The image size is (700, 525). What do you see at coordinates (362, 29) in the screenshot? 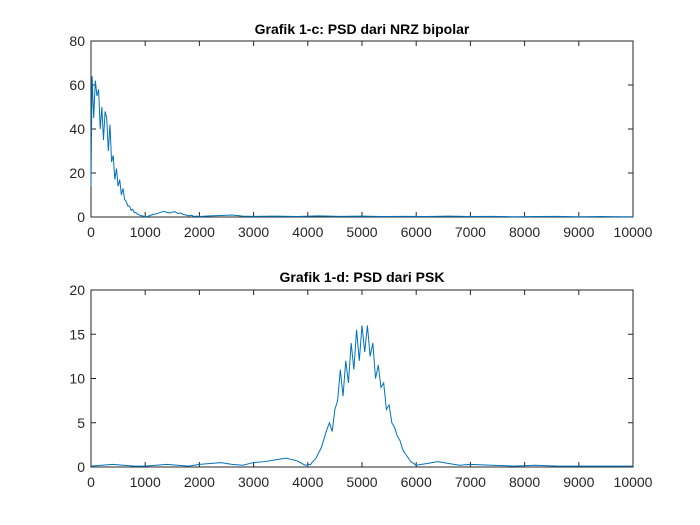
I see `chart-title: Grafik 1-c: PSD dari NRZ bipolar` at bounding box center [362, 29].